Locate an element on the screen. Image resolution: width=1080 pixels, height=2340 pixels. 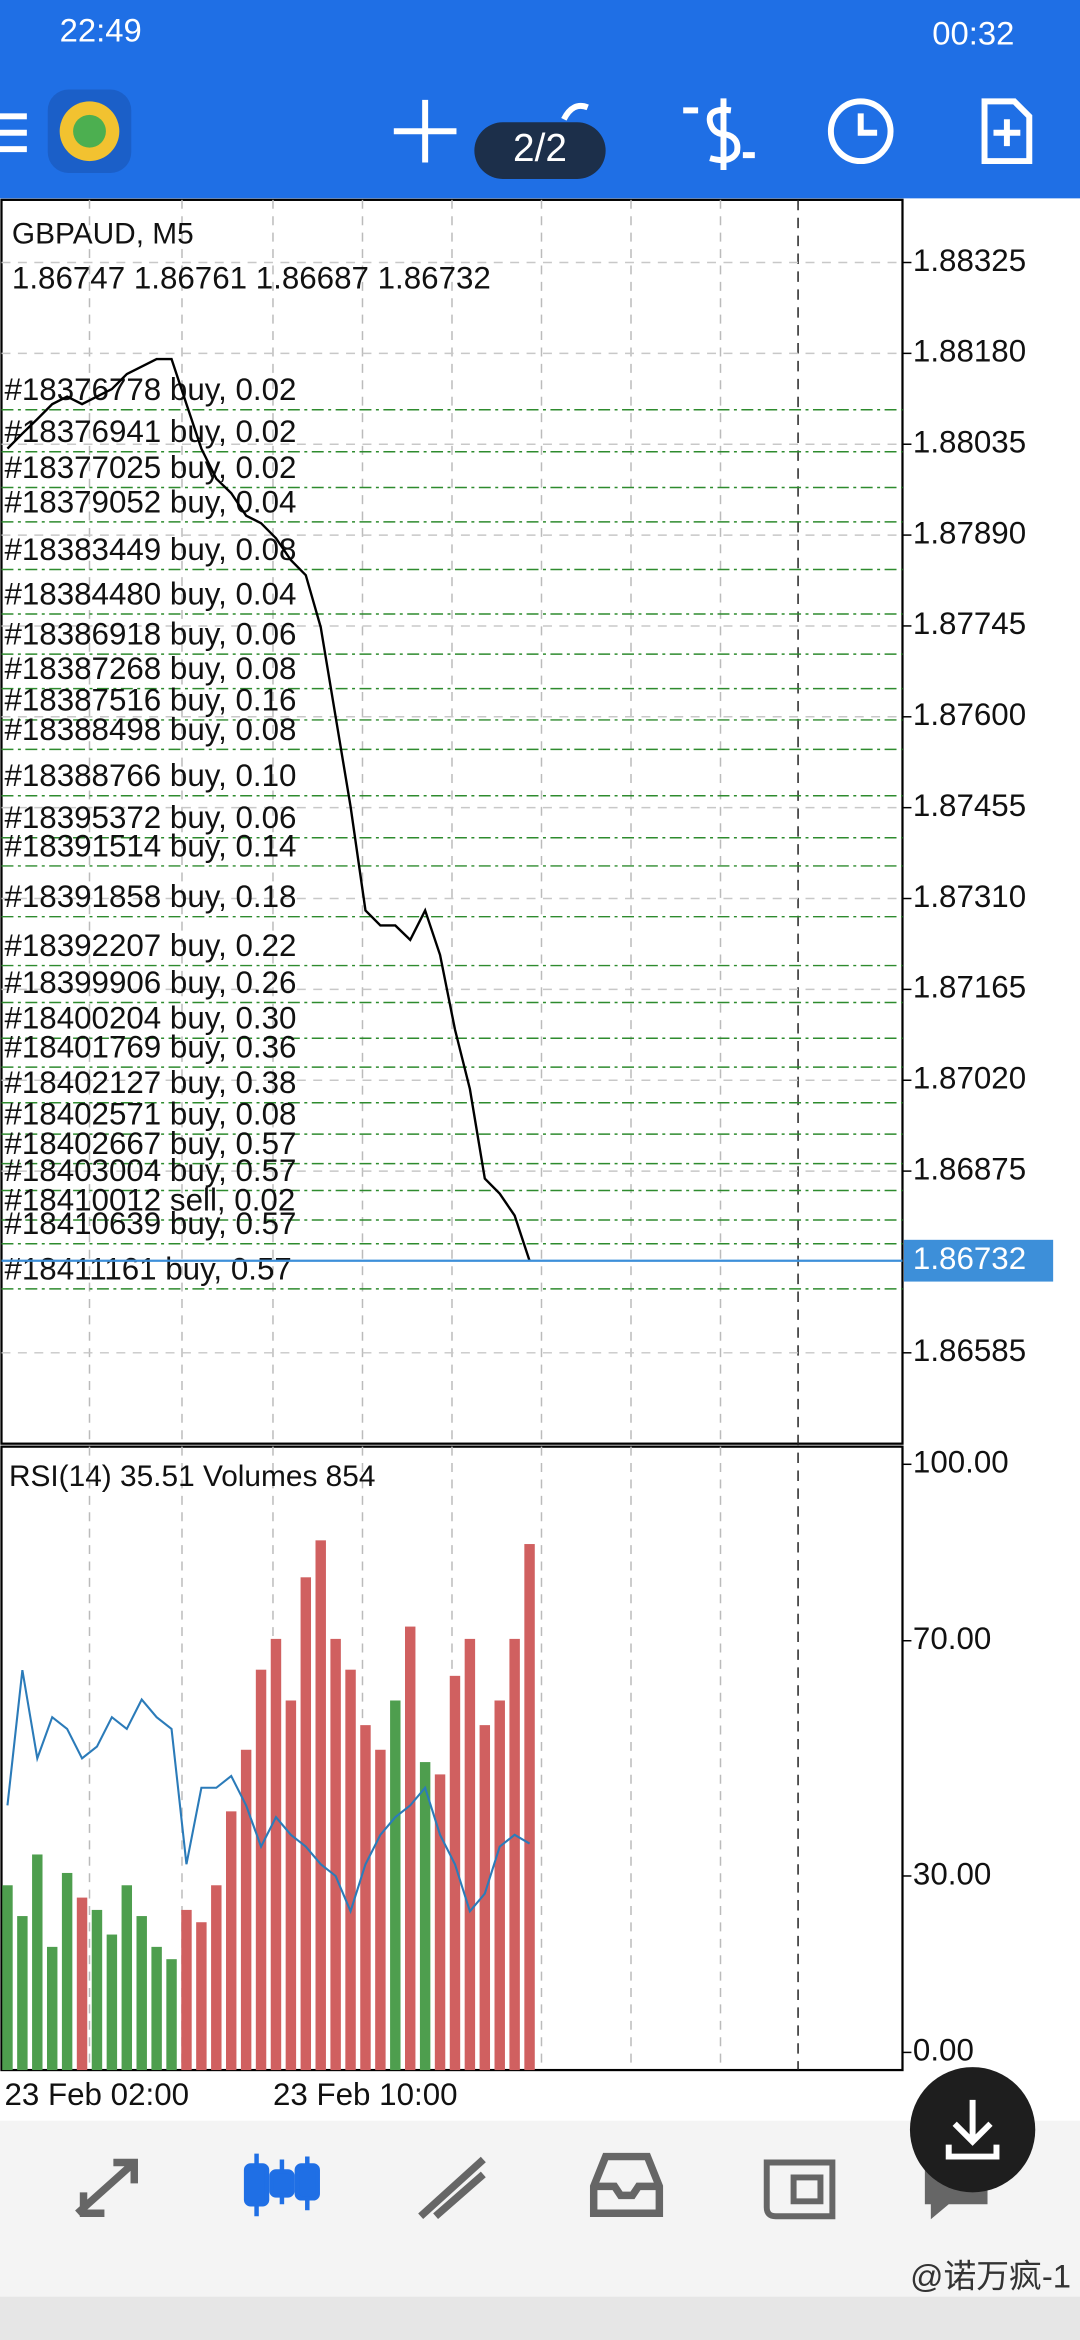
clock-hands is located at coordinates (867, 124).